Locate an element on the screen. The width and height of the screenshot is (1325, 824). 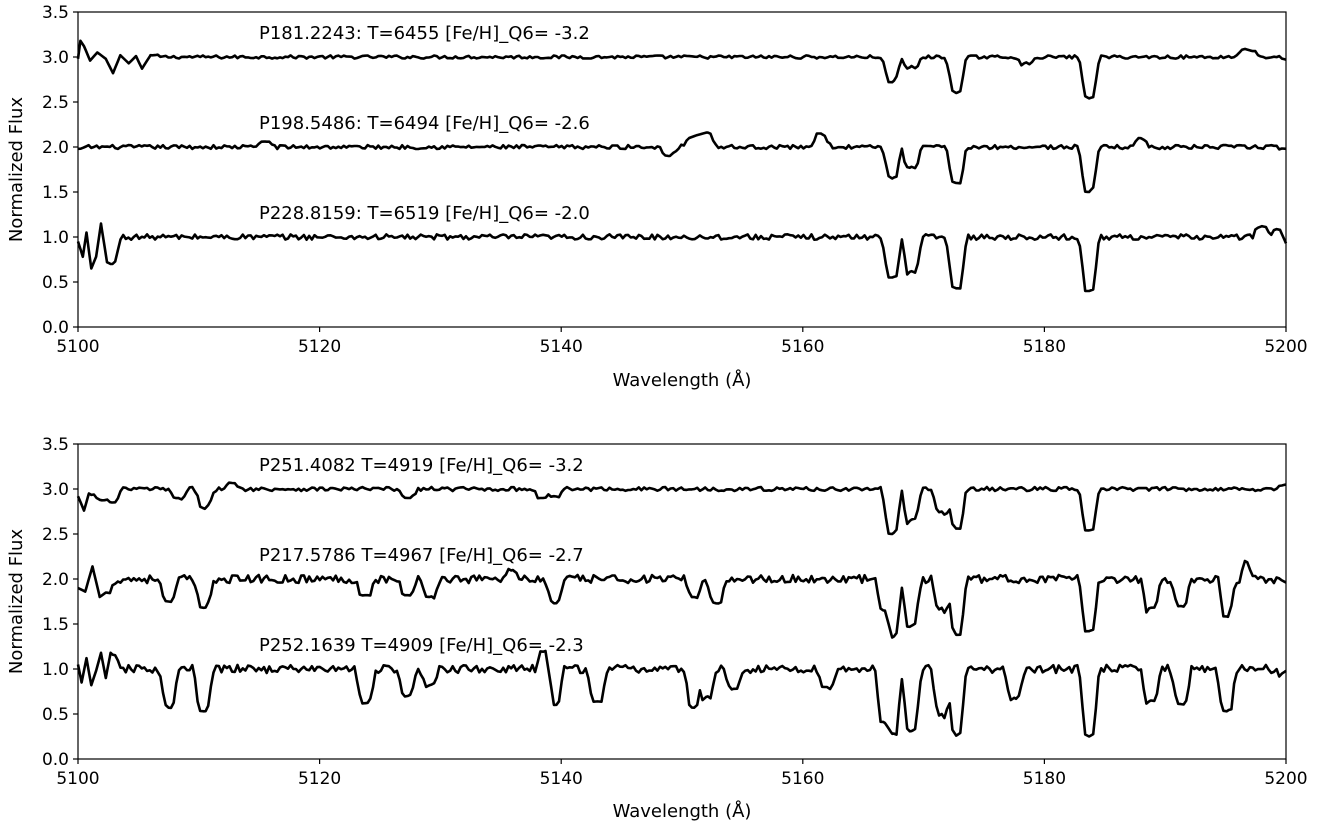
top-y-tick-label: 2.0 is located at coordinates (55, 148).